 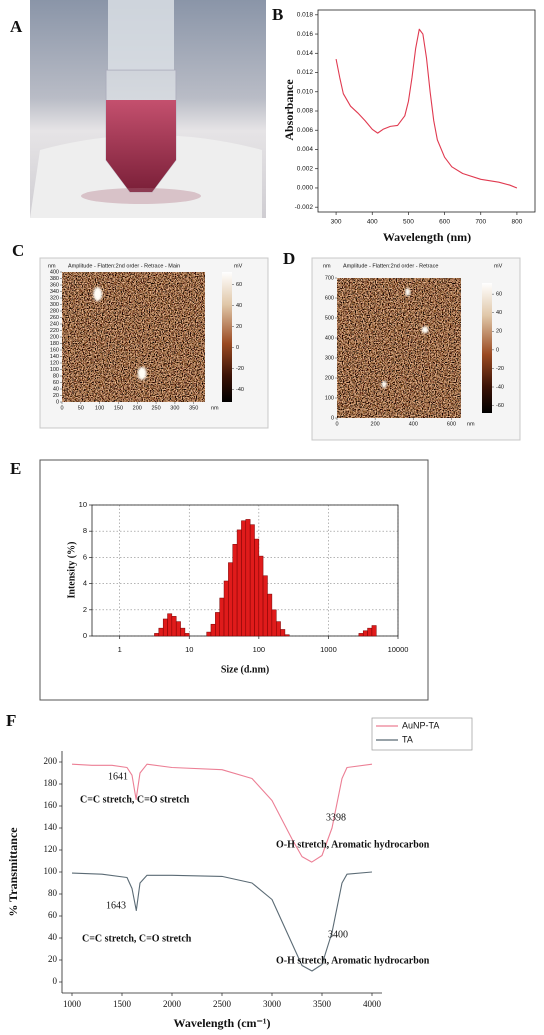 What do you see at coordinates (372, 1004) in the screenshot?
I see `x-tick-label: 4000` at bounding box center [372, 1004].